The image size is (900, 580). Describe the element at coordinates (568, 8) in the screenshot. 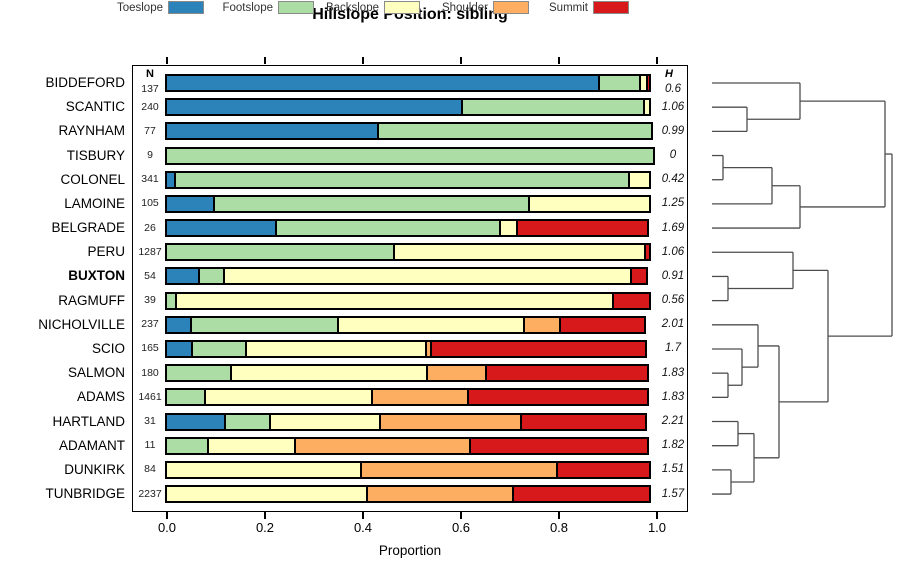

I see `legend-label: Summit` at that location.